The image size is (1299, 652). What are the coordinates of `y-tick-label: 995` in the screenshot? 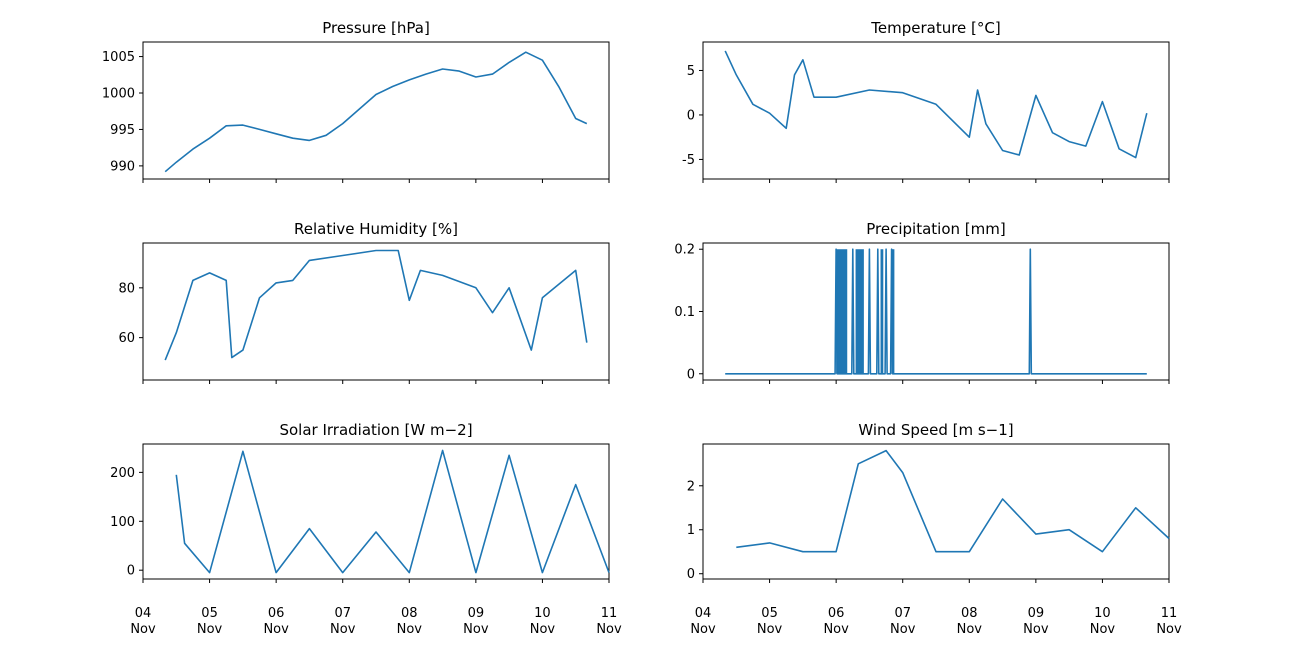 It's located at (122, 130).